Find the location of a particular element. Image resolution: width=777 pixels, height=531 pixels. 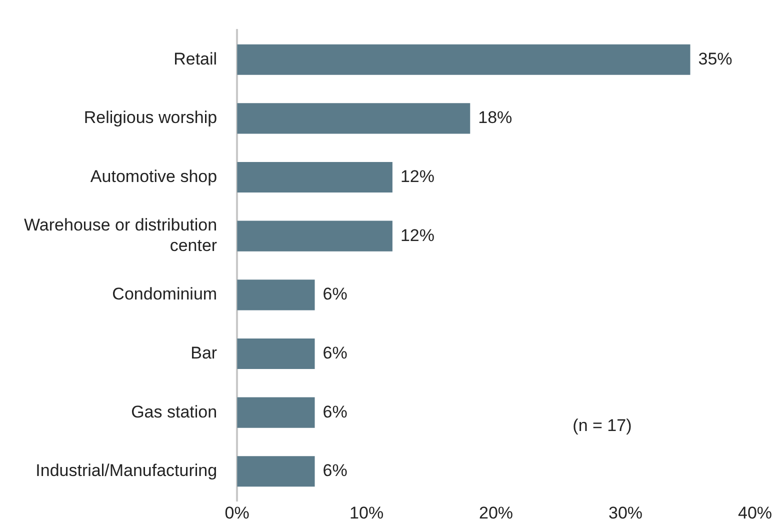

y-tick-label: Retail is located at coordinates (196, 58).